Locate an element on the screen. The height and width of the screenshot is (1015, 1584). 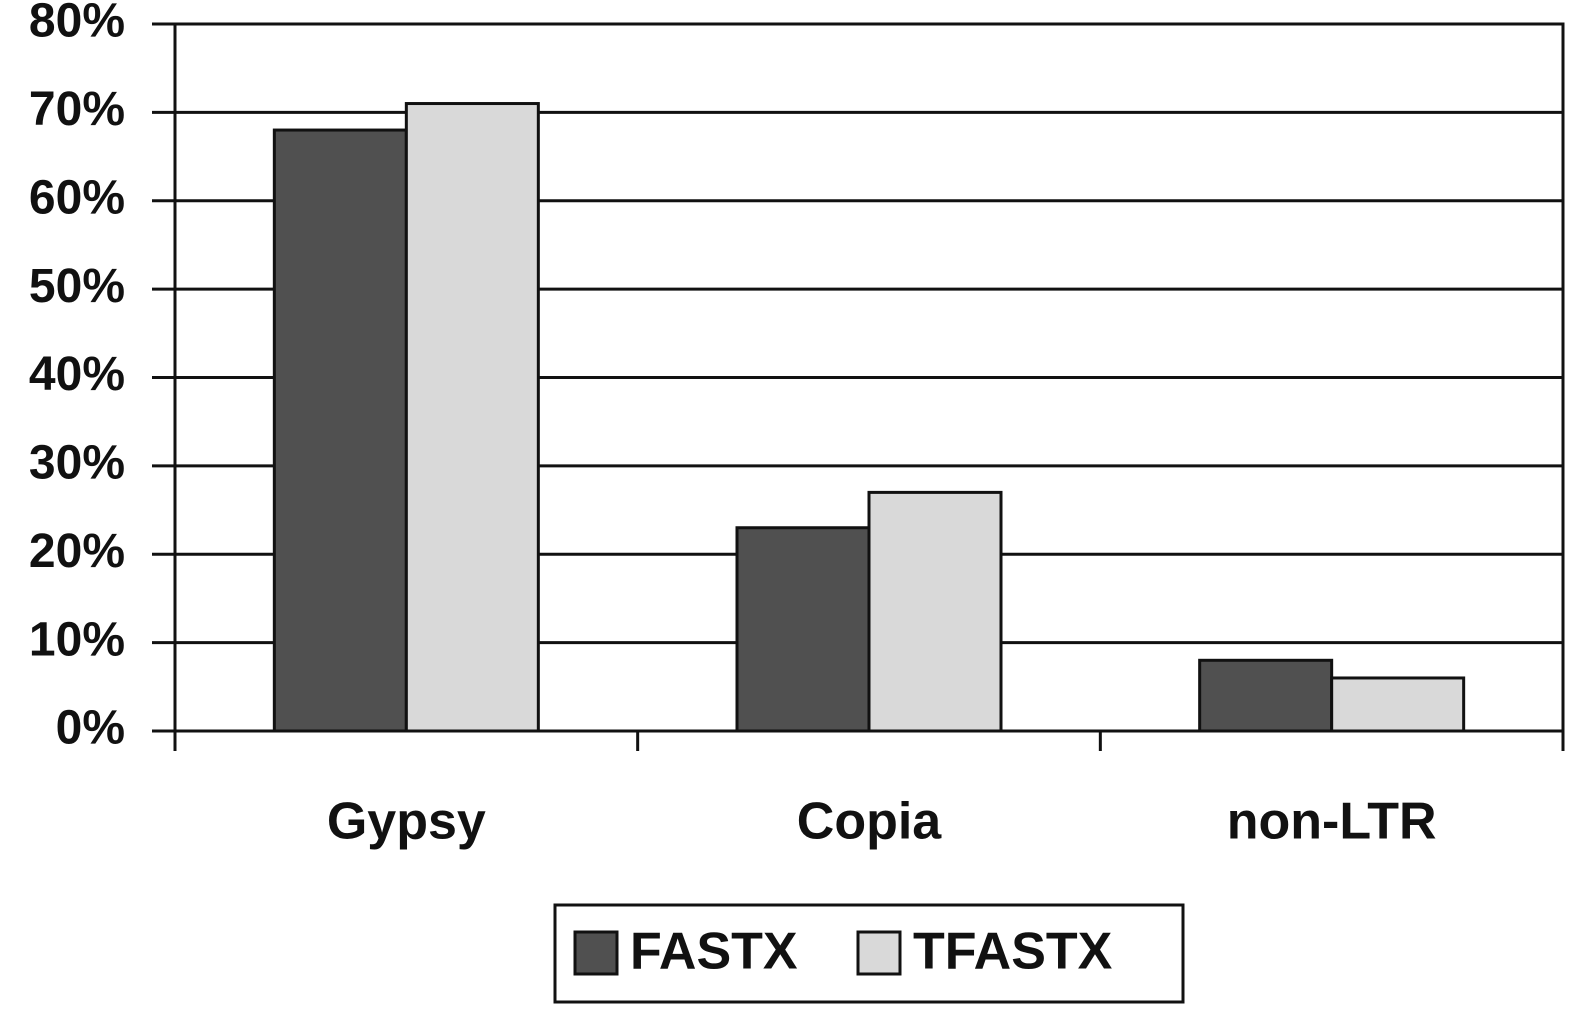
y-tick-label: 50% is located at coordinates (77, 286).